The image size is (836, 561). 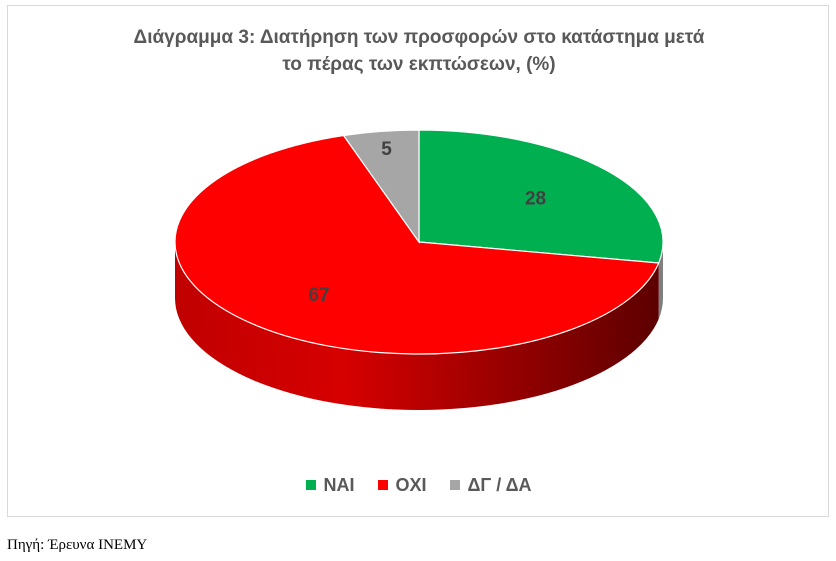 I want to click on pie-slice-ναι, so click(x=541, y=196).